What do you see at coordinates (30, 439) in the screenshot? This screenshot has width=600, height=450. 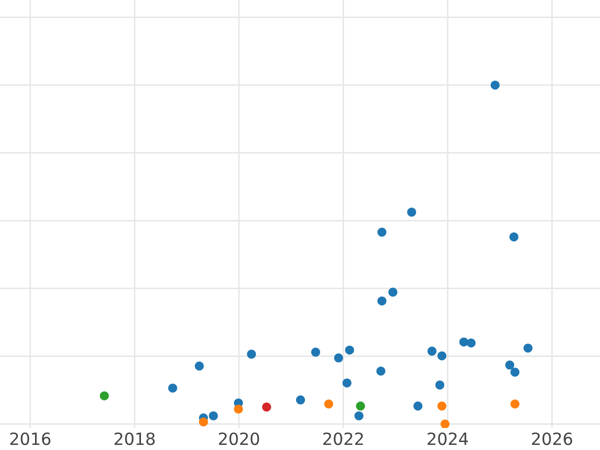 I see `x-tick-label: 2016` at bounding box center [30, 439].